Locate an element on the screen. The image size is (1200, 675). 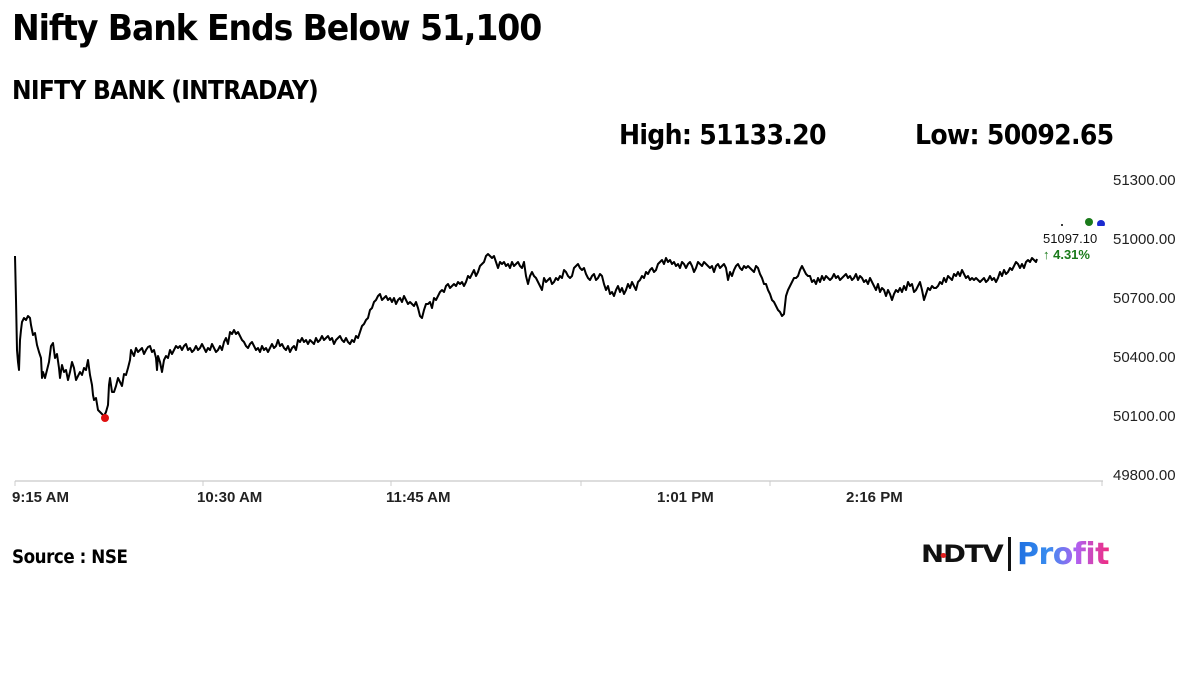
y-tick-label: 50400.00 is located at coordinates (1144, 357).